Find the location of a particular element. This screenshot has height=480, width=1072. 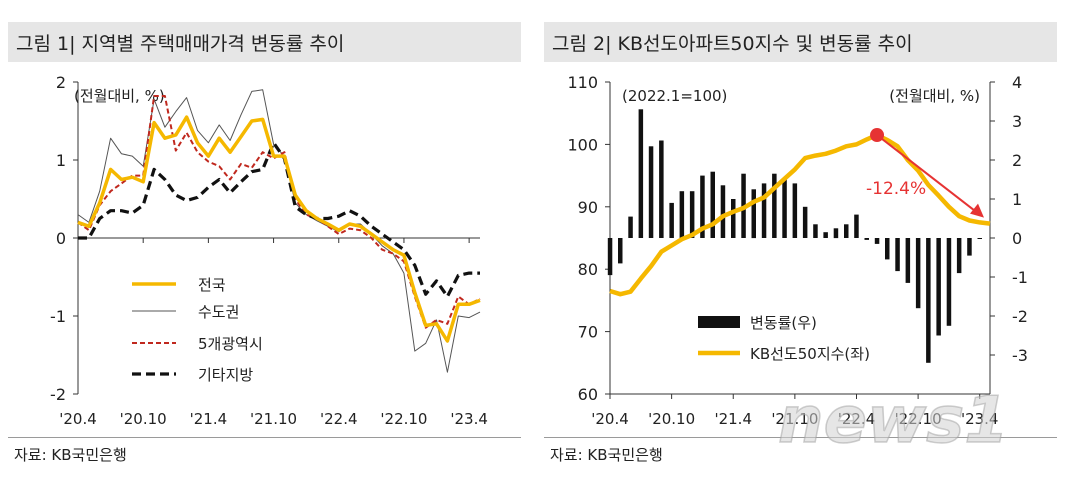

chart2-source: 자료: KB국민은행 is located at coordinates (606, 455).